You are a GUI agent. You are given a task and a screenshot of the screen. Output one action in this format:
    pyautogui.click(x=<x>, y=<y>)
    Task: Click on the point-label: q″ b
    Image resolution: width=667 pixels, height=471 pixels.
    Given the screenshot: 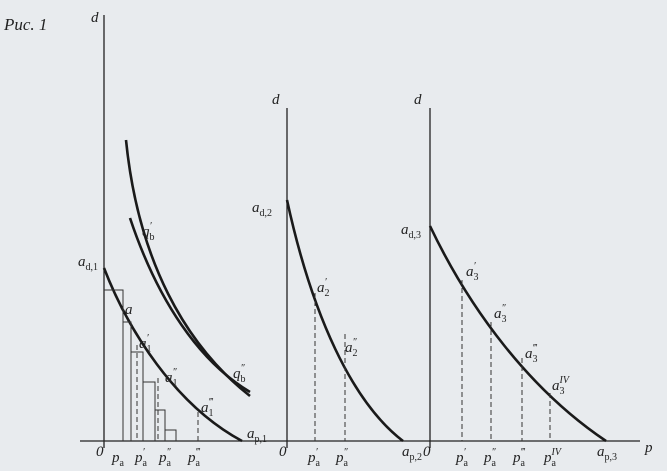 What is the action you would take?
    pyautogui.click(x=239, y=374)
    